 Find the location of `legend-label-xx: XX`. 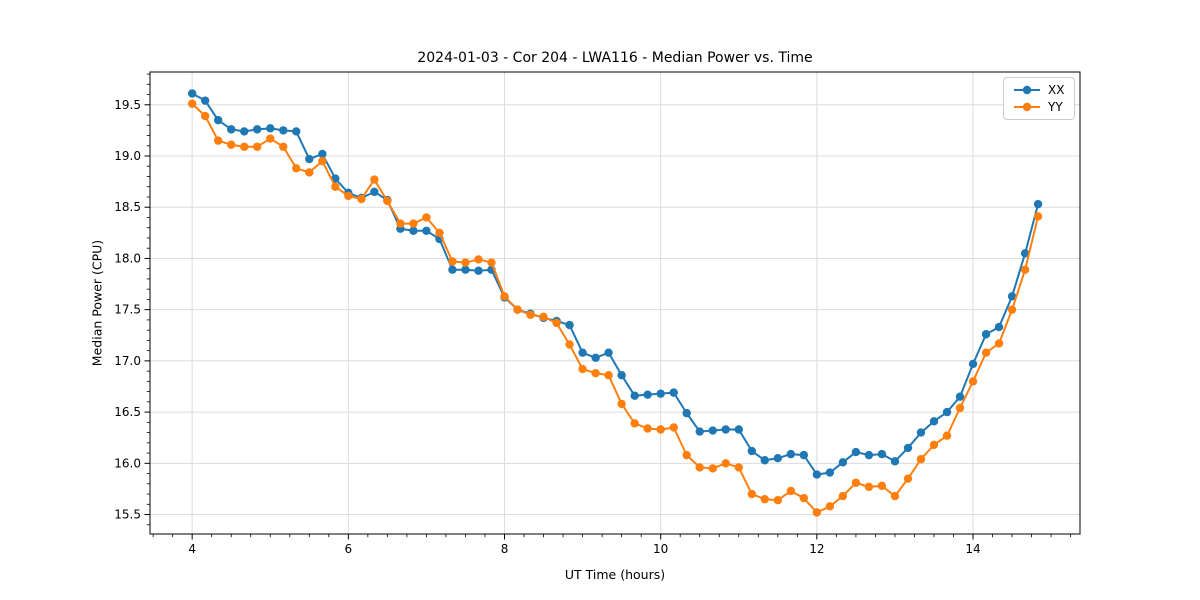

legend-label-xx: XX is located at coordinates (1056, 90).